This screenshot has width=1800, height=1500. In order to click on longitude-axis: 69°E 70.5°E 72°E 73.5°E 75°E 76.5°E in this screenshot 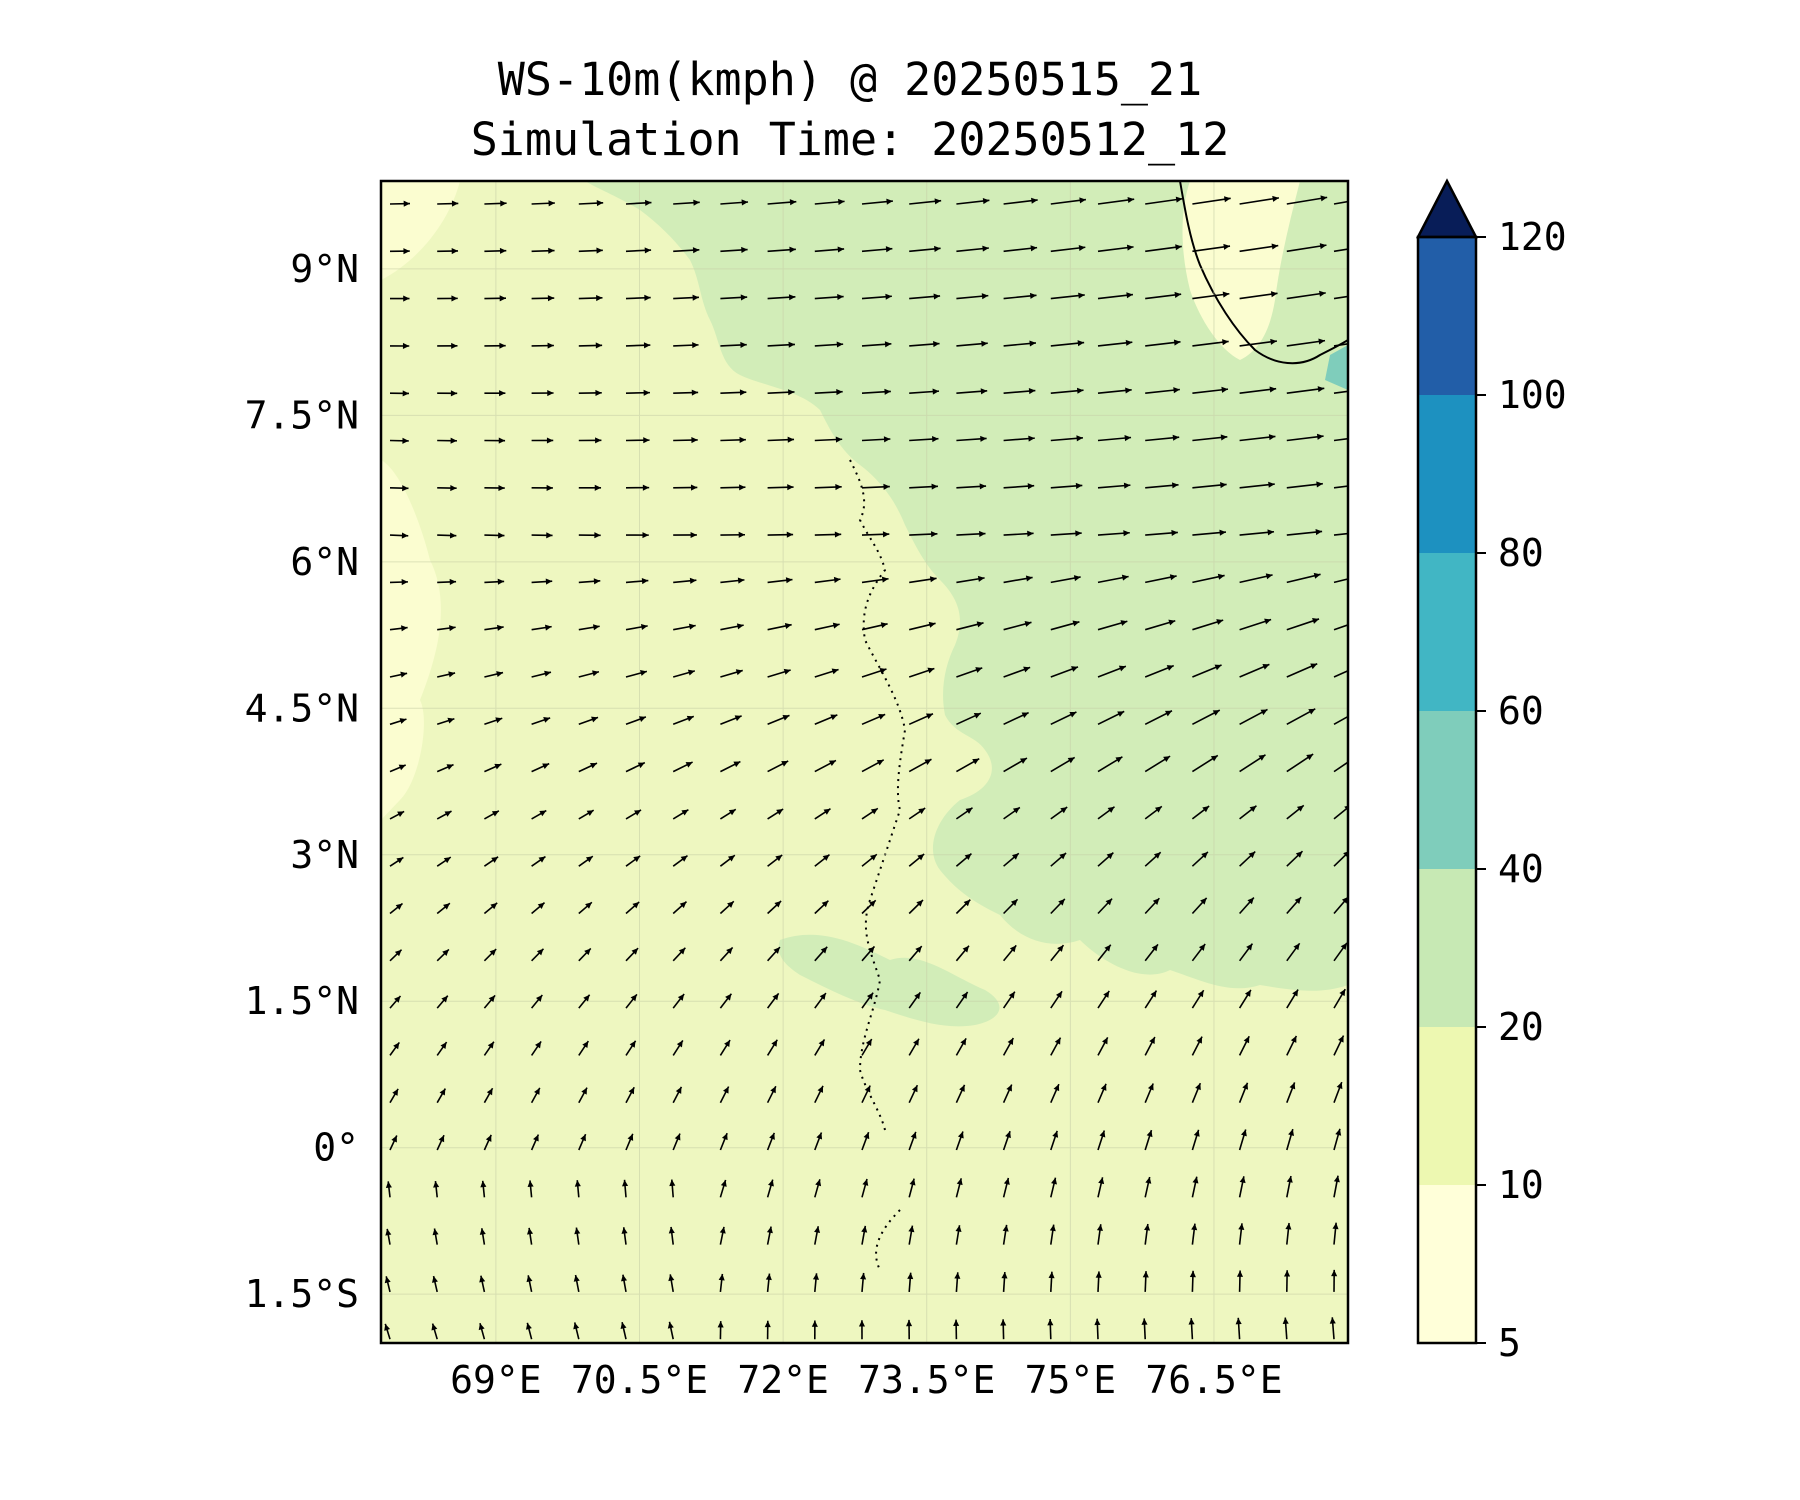, I will do `click(866, 1380)`.